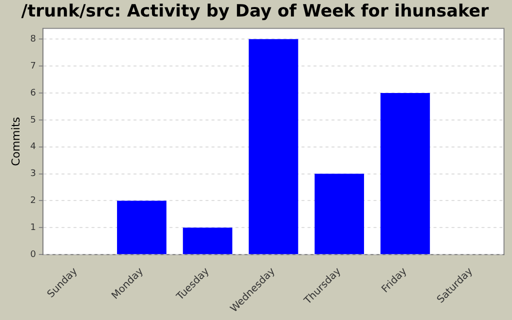  I want to click on y-axis-title: Commits, so click(15, 141).